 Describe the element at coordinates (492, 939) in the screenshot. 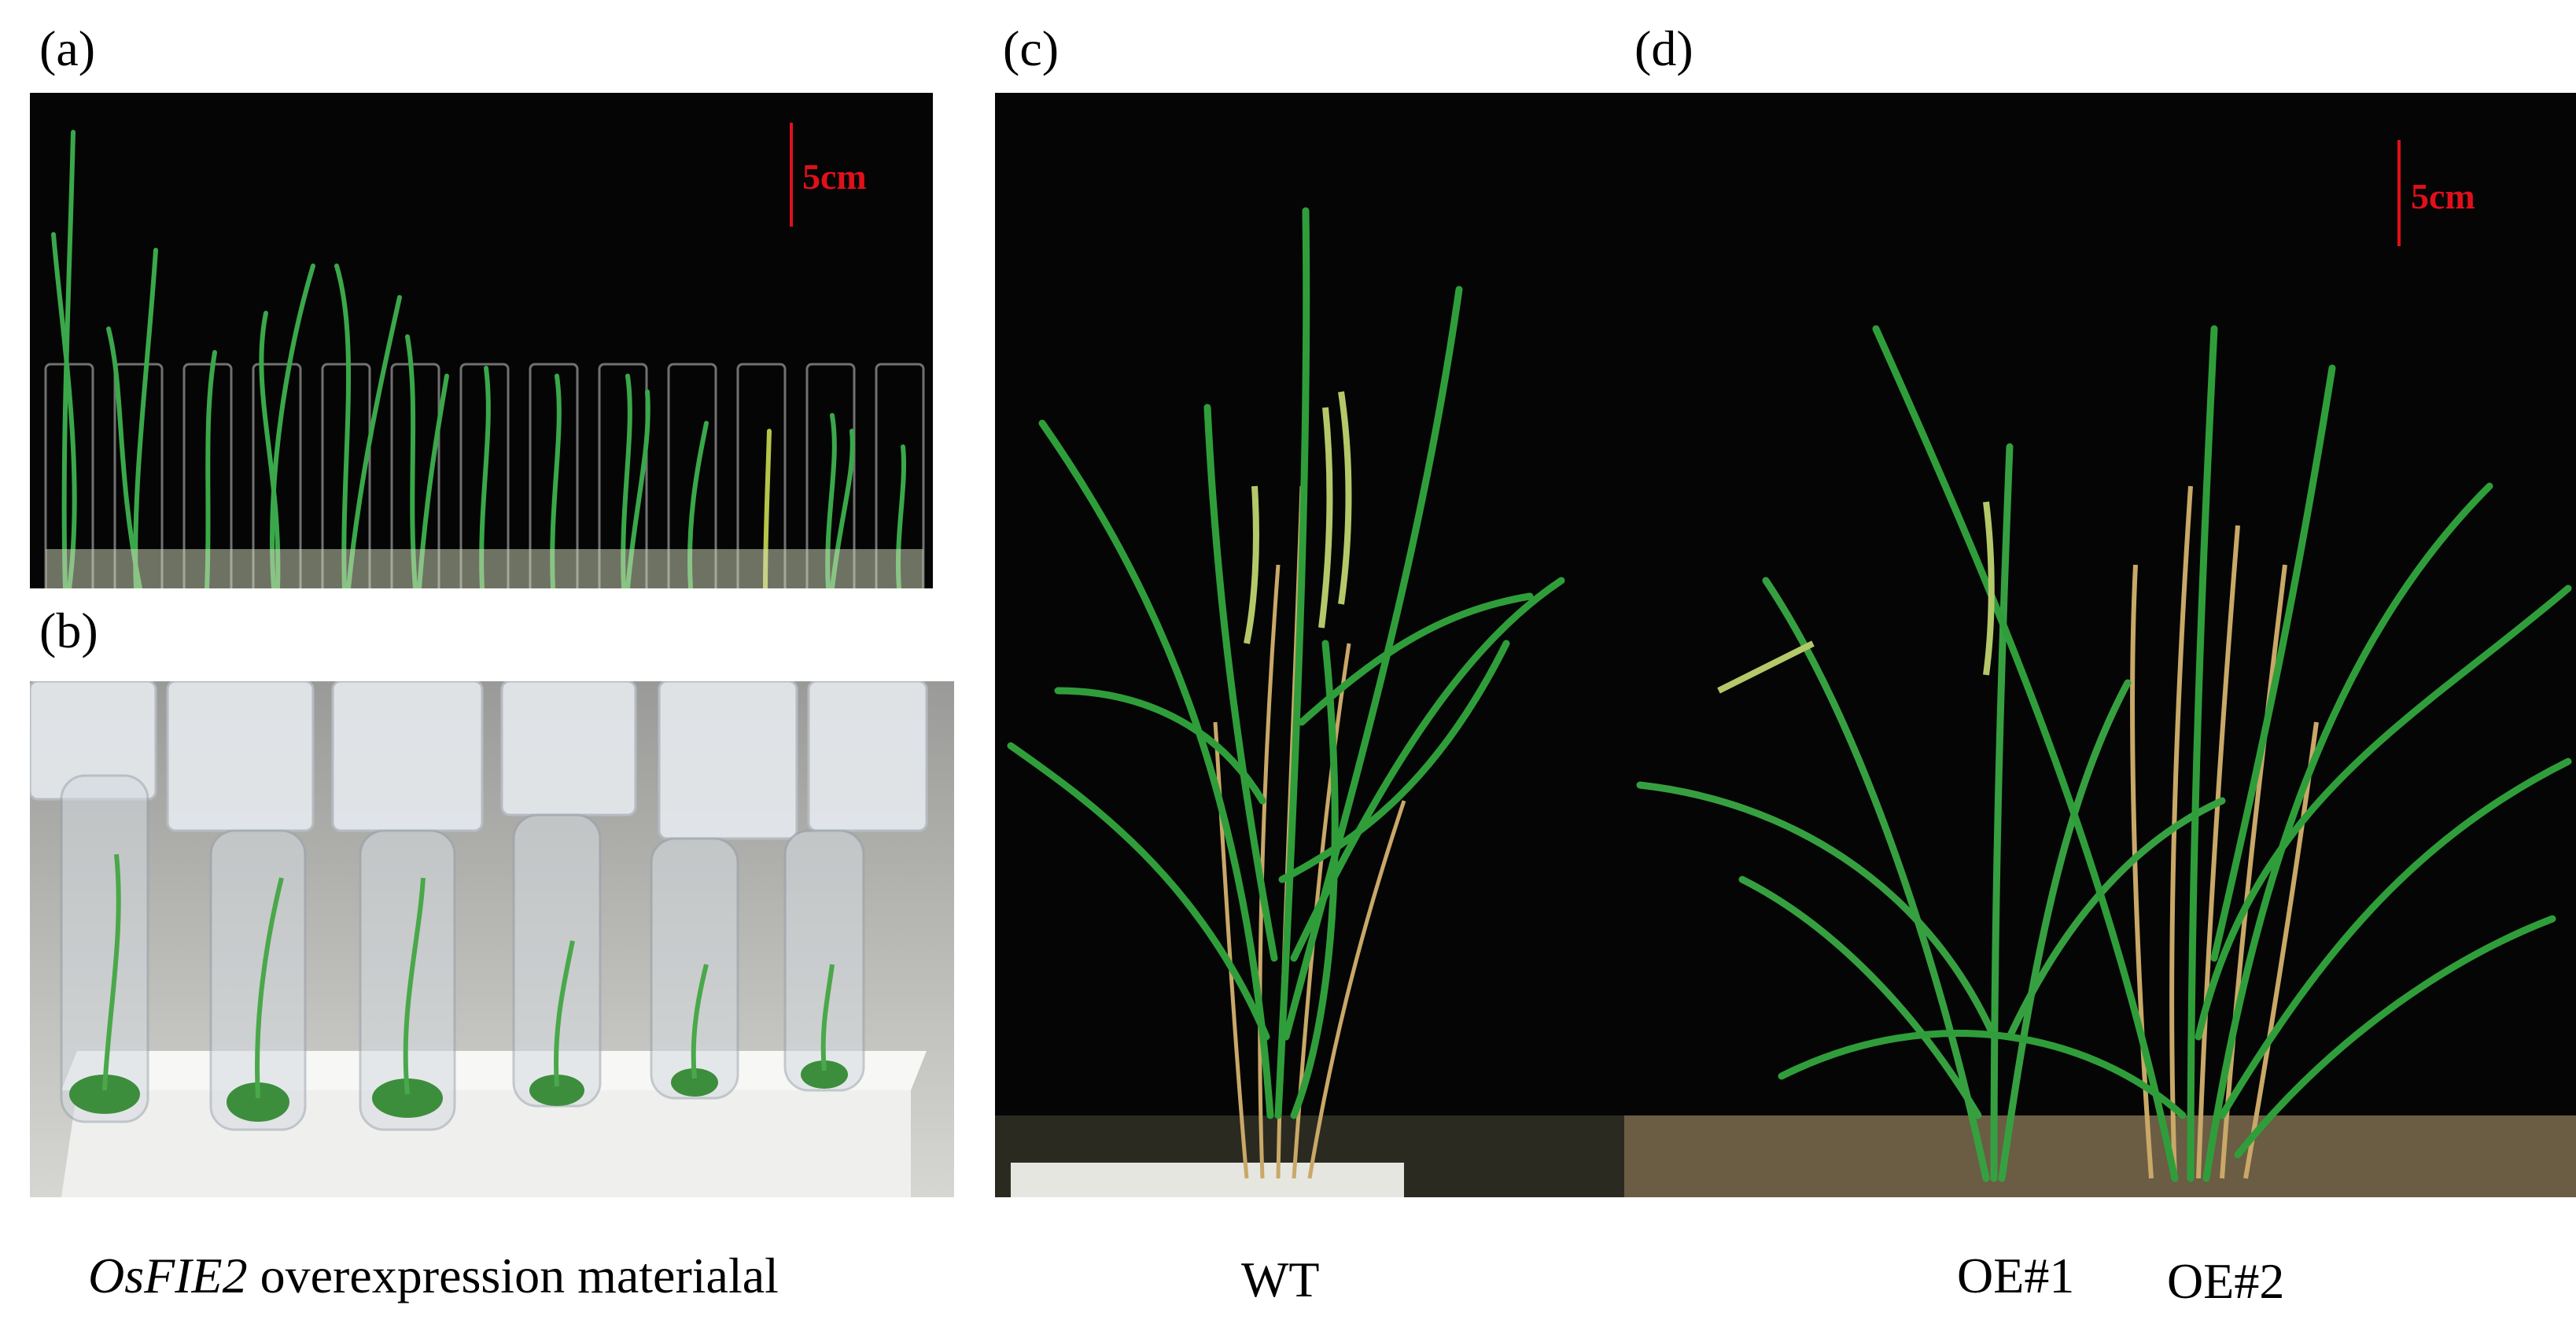

I see `photo-b-tubes-in-rack` at that location.